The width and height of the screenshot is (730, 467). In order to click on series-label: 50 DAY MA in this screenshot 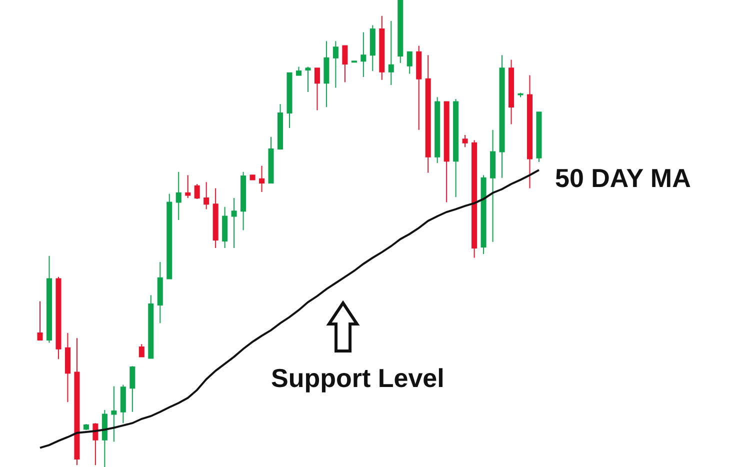, I will do `click(623, 178)`.